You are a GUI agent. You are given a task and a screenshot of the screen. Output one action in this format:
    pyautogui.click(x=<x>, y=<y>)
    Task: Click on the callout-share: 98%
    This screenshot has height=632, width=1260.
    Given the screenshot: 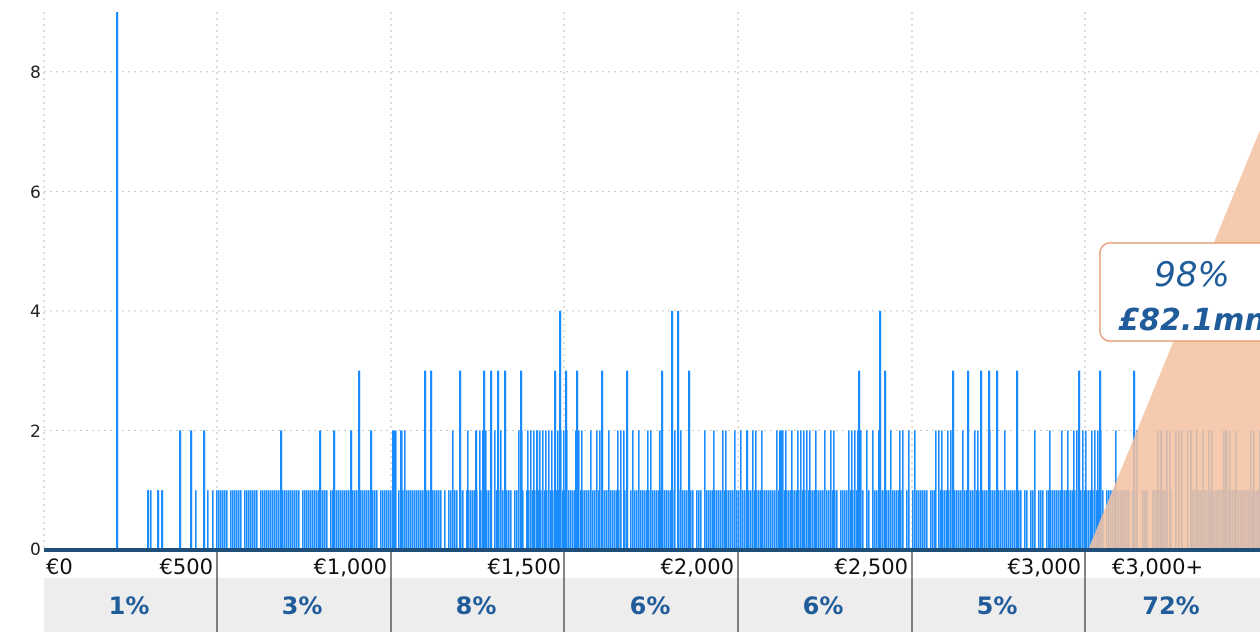 What is the action you would take?
    pyautogui.click(x=1192, y=275)
    